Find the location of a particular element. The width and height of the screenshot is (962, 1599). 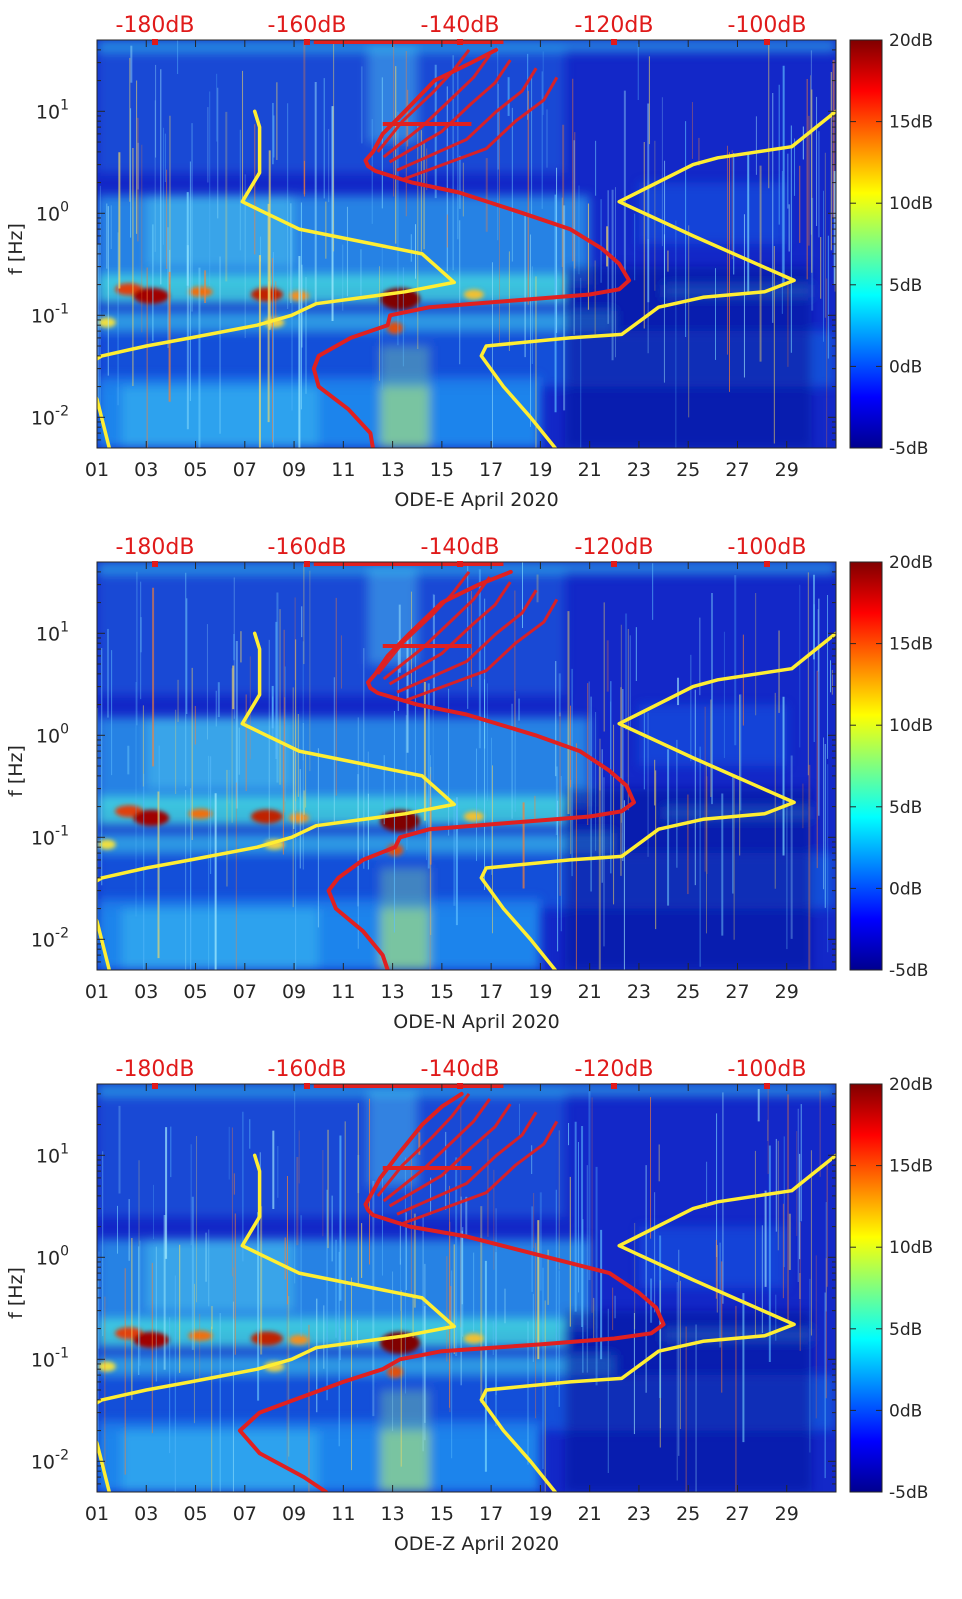

x-tick-label: 01 is located at coordinates (97, 1514).